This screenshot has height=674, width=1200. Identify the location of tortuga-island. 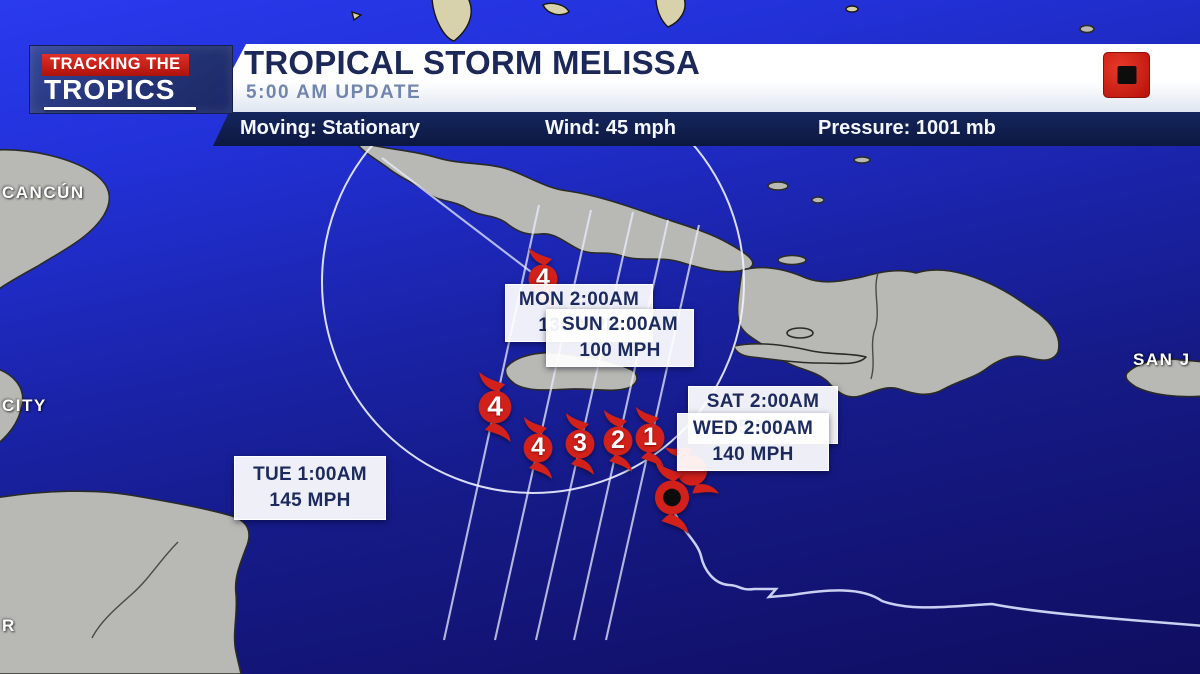
(792, 260).